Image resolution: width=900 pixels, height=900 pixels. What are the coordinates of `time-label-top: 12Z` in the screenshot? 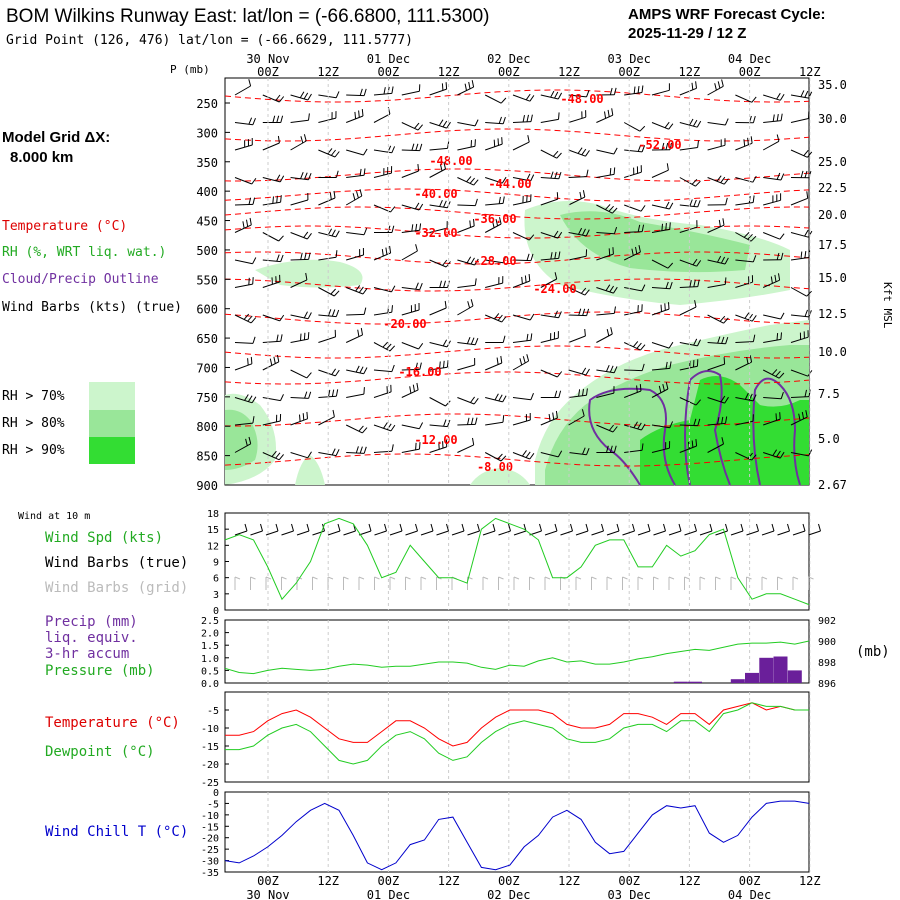 It's located at (449, 72).